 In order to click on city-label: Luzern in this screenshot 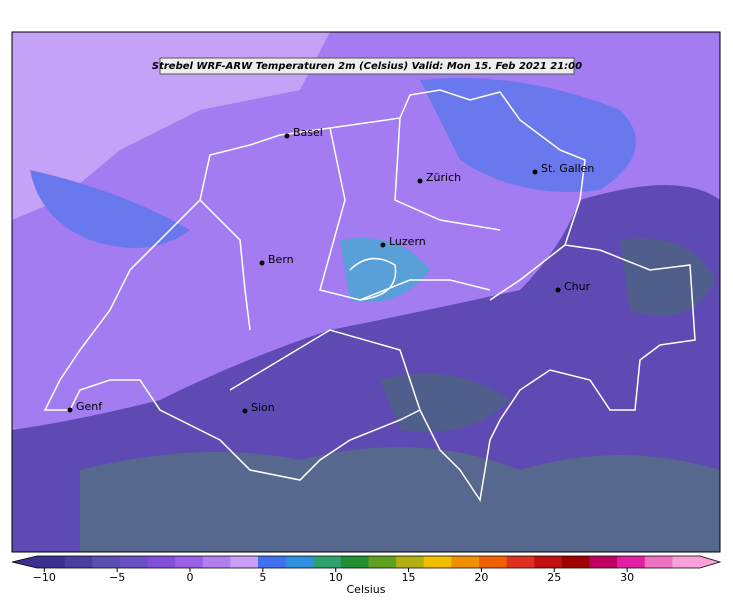, I will do `click(407, 241)`.